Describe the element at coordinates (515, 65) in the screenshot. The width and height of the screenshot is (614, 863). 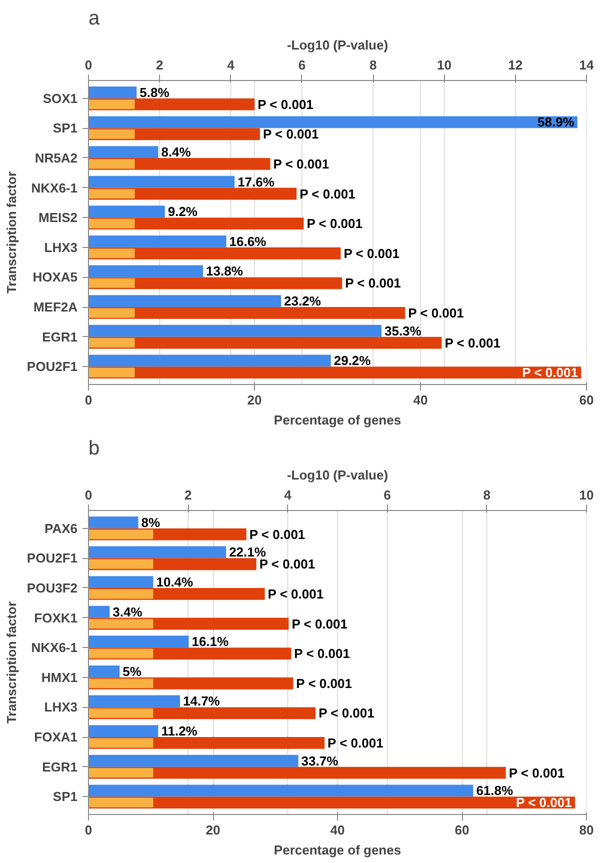
I see `x2-tick-label: 12` at that location.